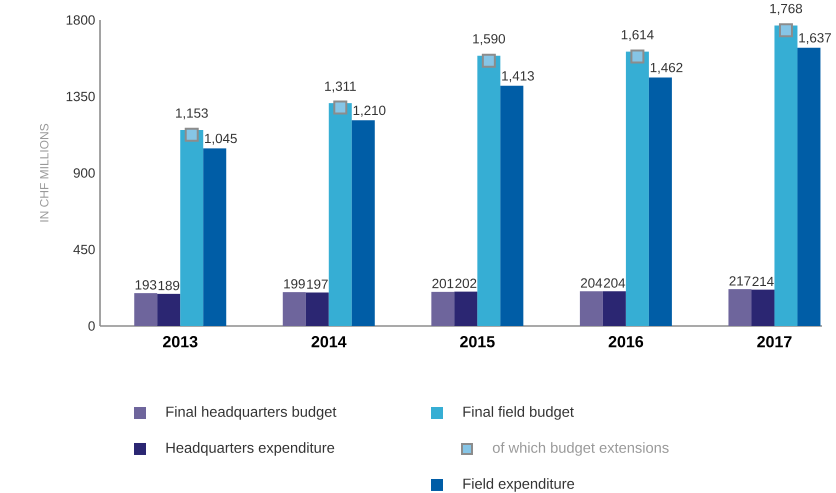 This screenshot has height=493, width=836. I want to click on y-tick-label: 0, so click(91, 326).